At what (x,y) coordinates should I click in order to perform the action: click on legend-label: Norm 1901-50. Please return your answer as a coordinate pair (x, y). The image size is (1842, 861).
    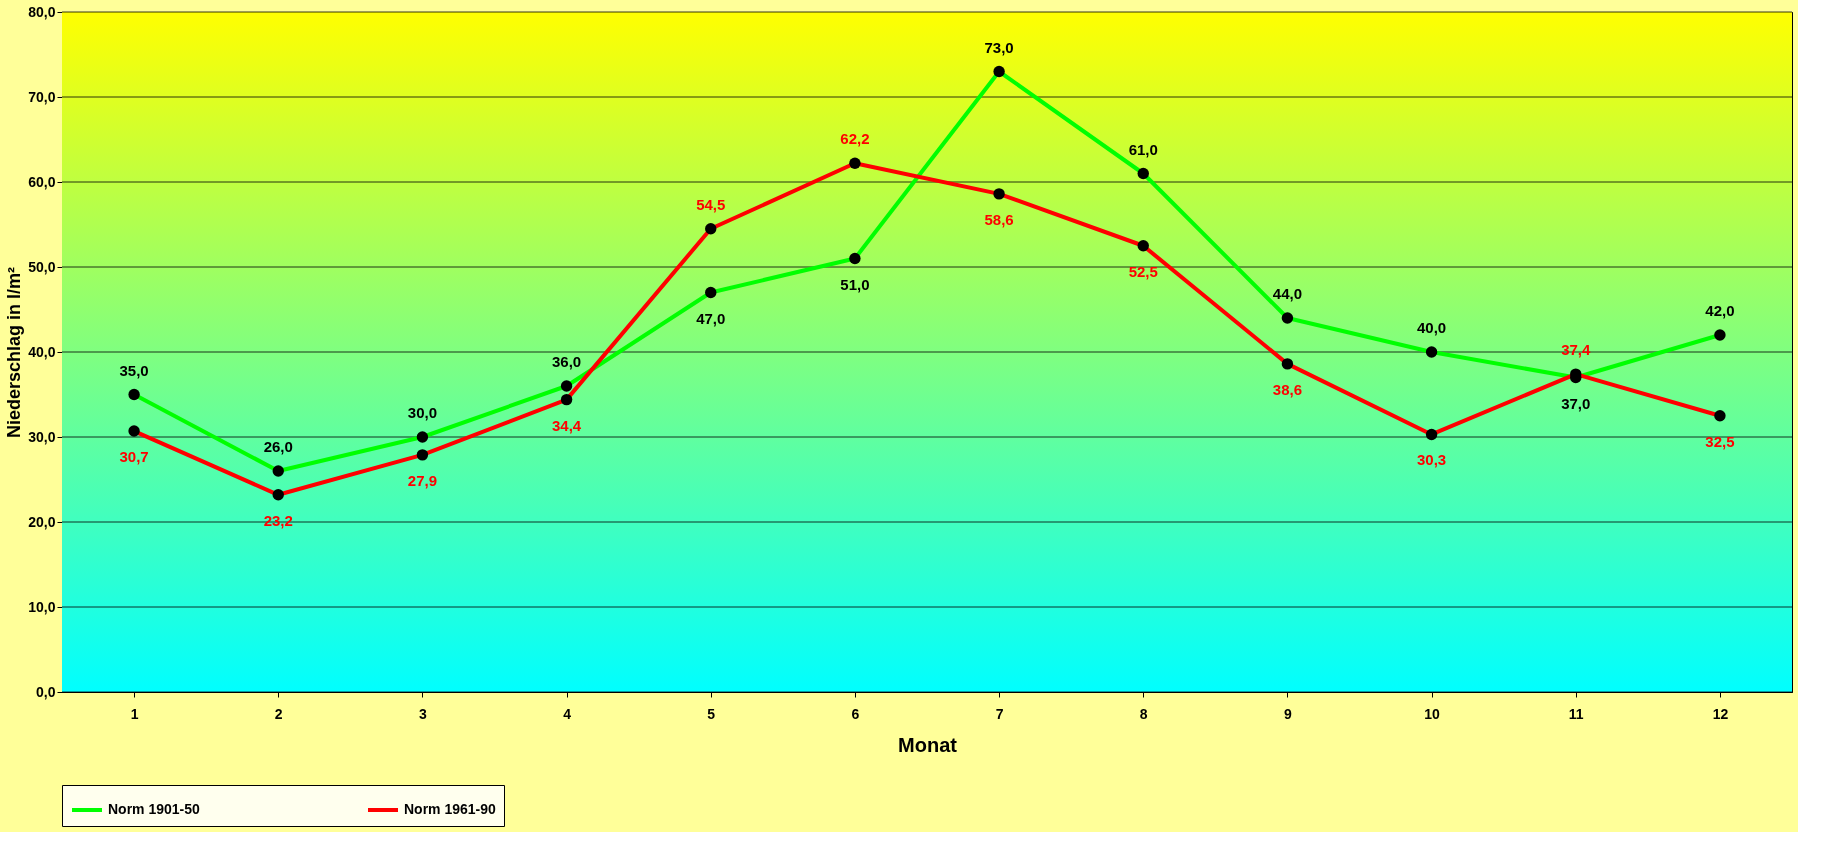
    Looking at the image, I should click on (154, 809).